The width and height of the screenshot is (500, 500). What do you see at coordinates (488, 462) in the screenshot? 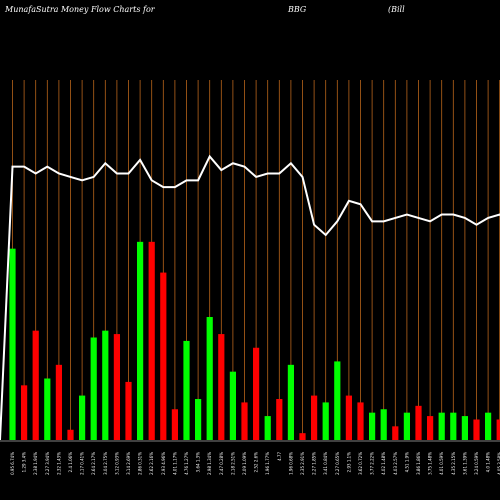
I see `x-tick-label: 4.0 1.48%` at bounding box center [488, 462].